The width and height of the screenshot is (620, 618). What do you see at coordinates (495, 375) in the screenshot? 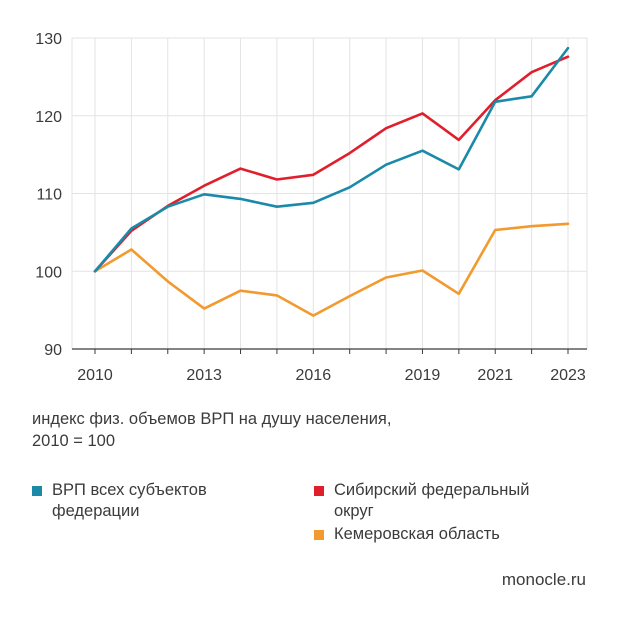
I see `x-tick-label-2021: 2021` at bounding box center [495, 375].